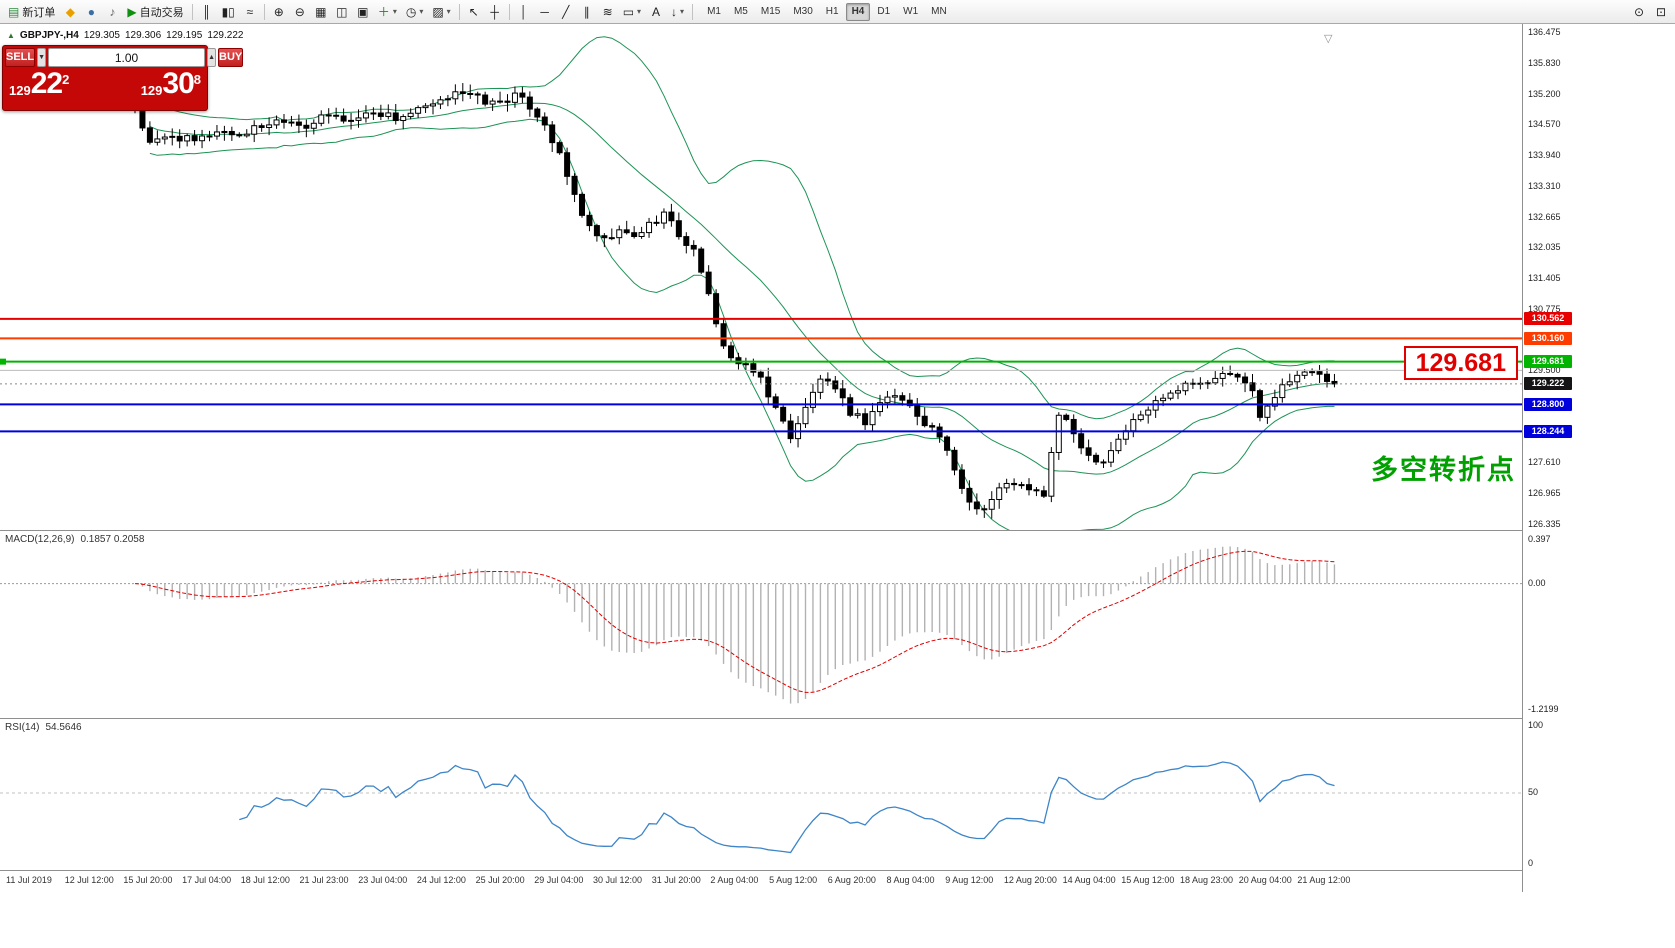  Describe the element at coordinates (632, 12) in the screenshot. I see `shapes-button: ▭ ▾` at that location.